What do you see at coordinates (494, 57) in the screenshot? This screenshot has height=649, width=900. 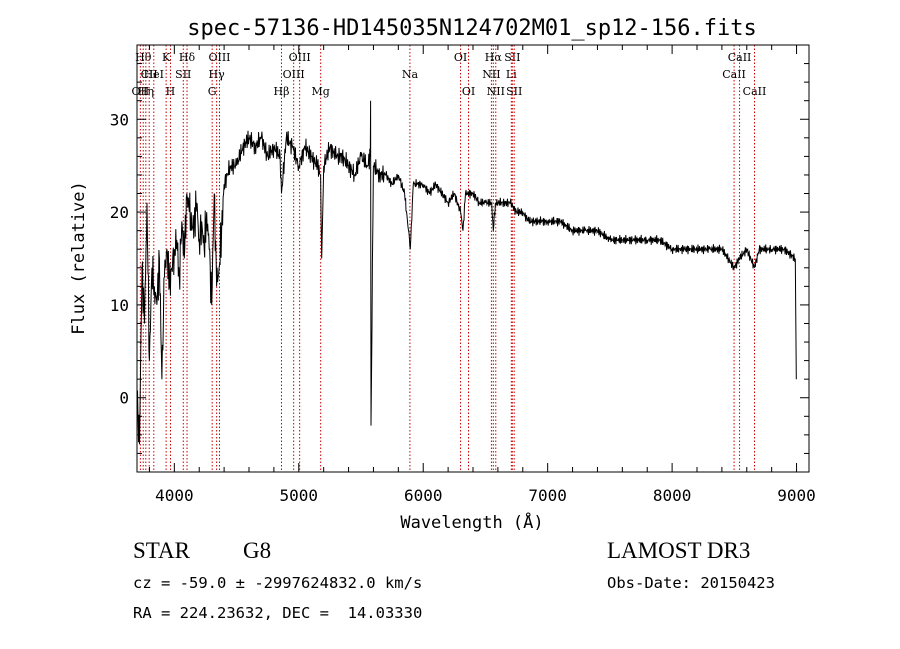 I see `line-marker-label: Hα` at bounding box center [494, 57].